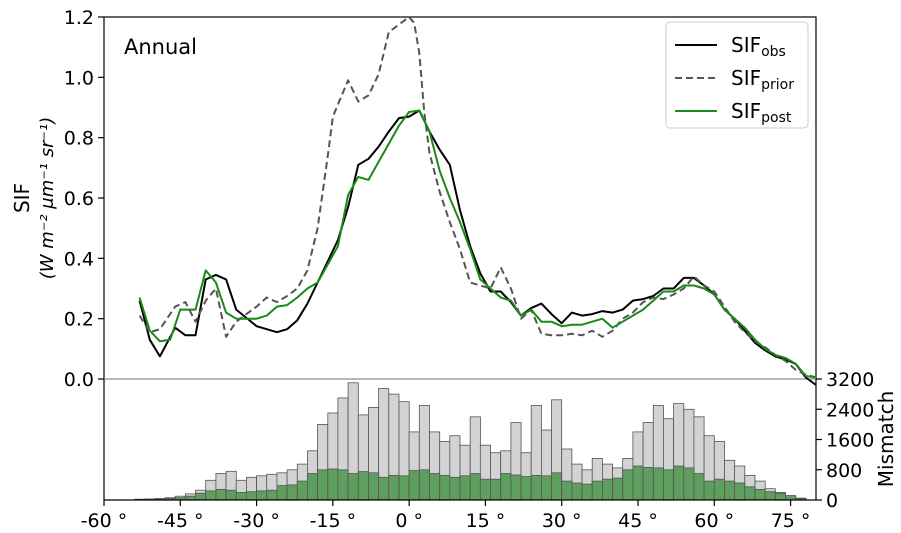 The image size is (901, 533). What do you see at coordinates (832, 501) in the screenshot?
I see `right-y-tick-label: 0` at bounding box center [832, 501].